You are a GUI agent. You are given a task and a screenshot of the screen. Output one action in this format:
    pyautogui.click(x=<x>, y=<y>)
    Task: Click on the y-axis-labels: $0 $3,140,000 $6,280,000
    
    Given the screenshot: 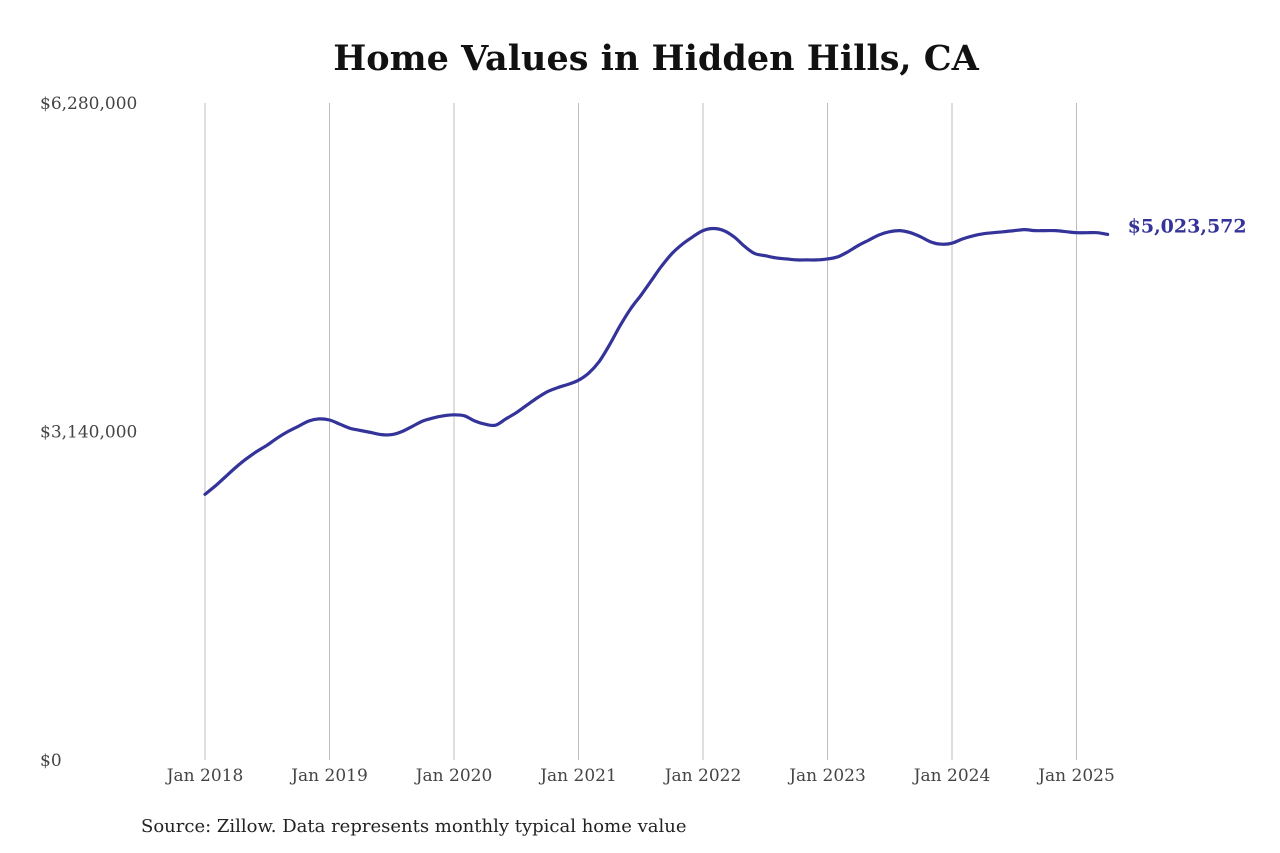 What is the action you would take?
    pyautogui.click(x=88, y=432)
    